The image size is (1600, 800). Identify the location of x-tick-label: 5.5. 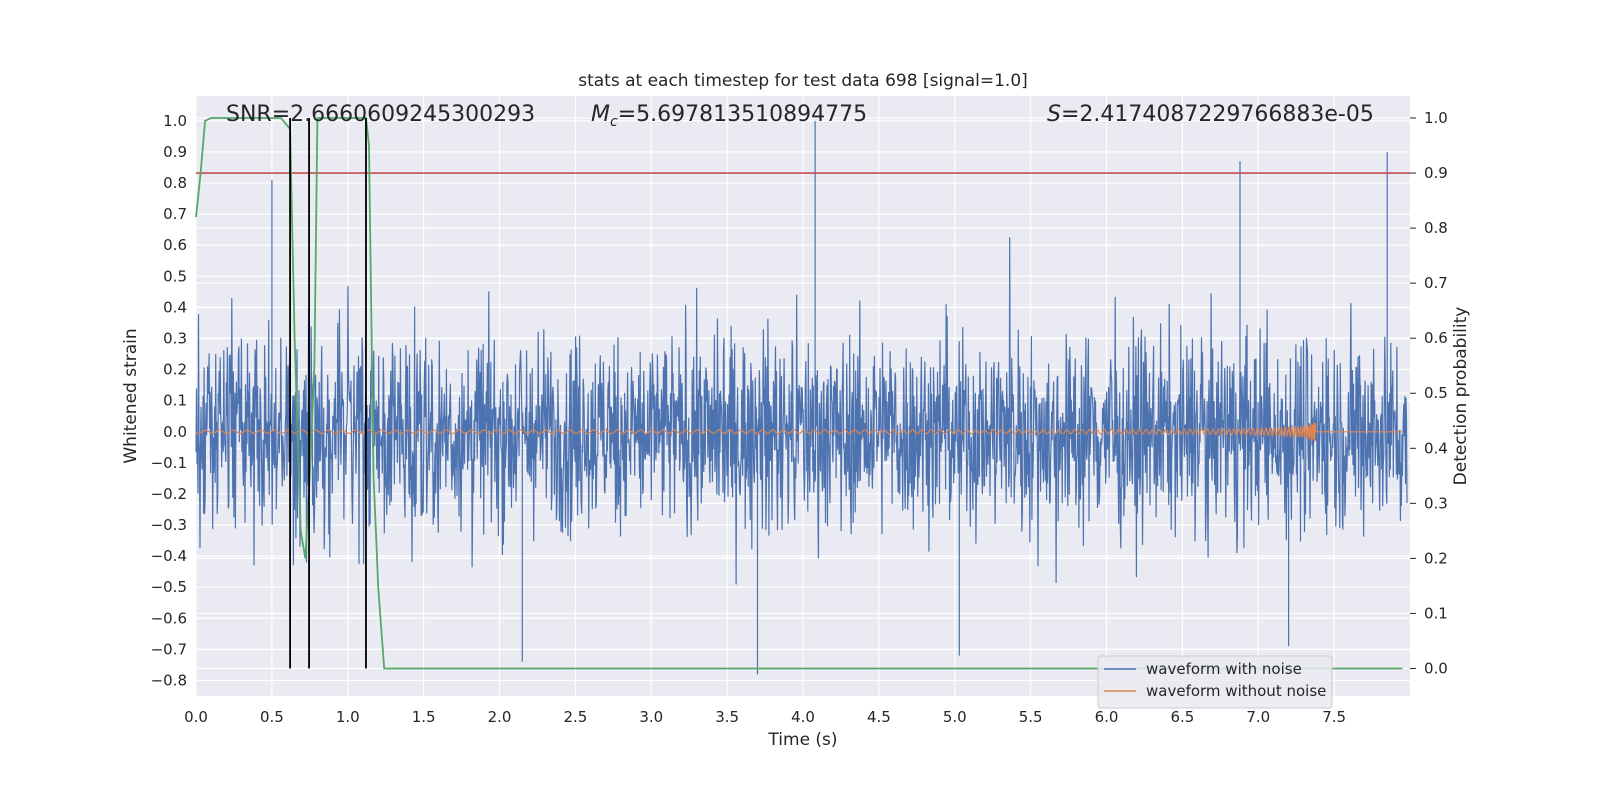
(1031, 717).